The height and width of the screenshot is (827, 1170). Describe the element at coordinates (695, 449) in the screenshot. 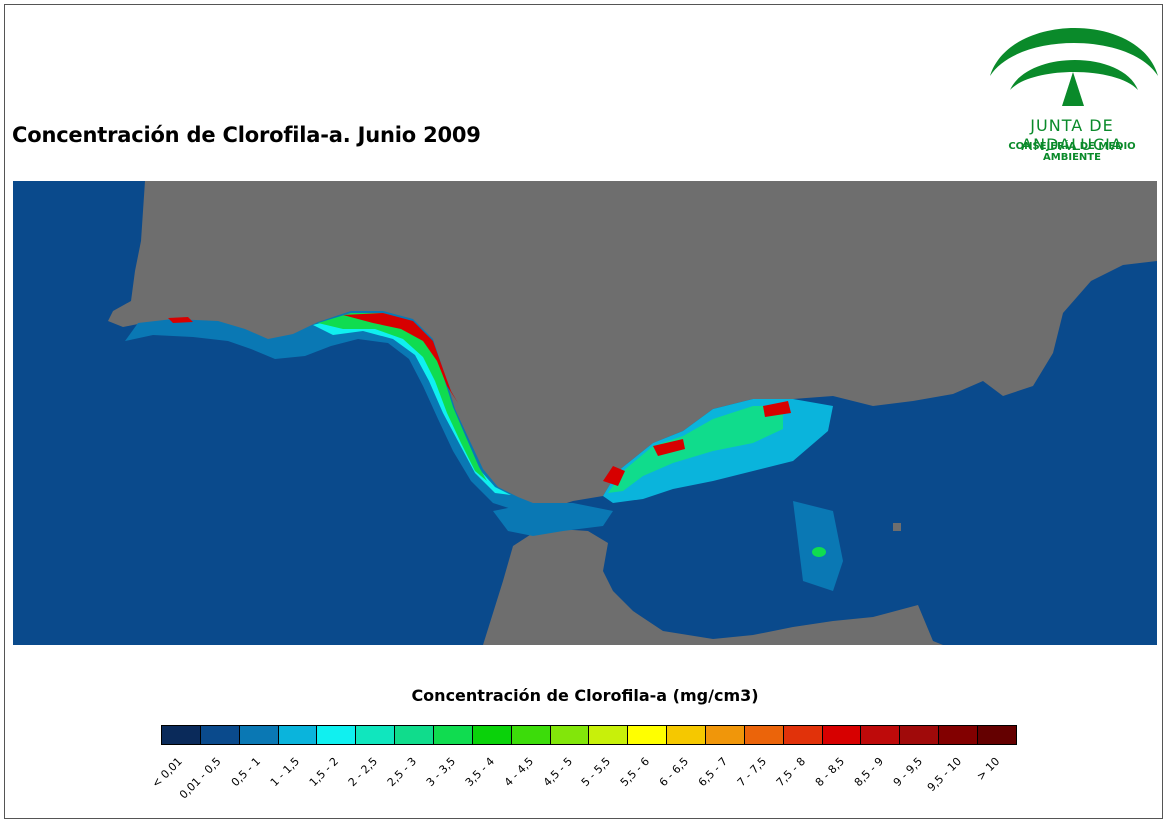

I see `mediterranean-high-band` at that location.